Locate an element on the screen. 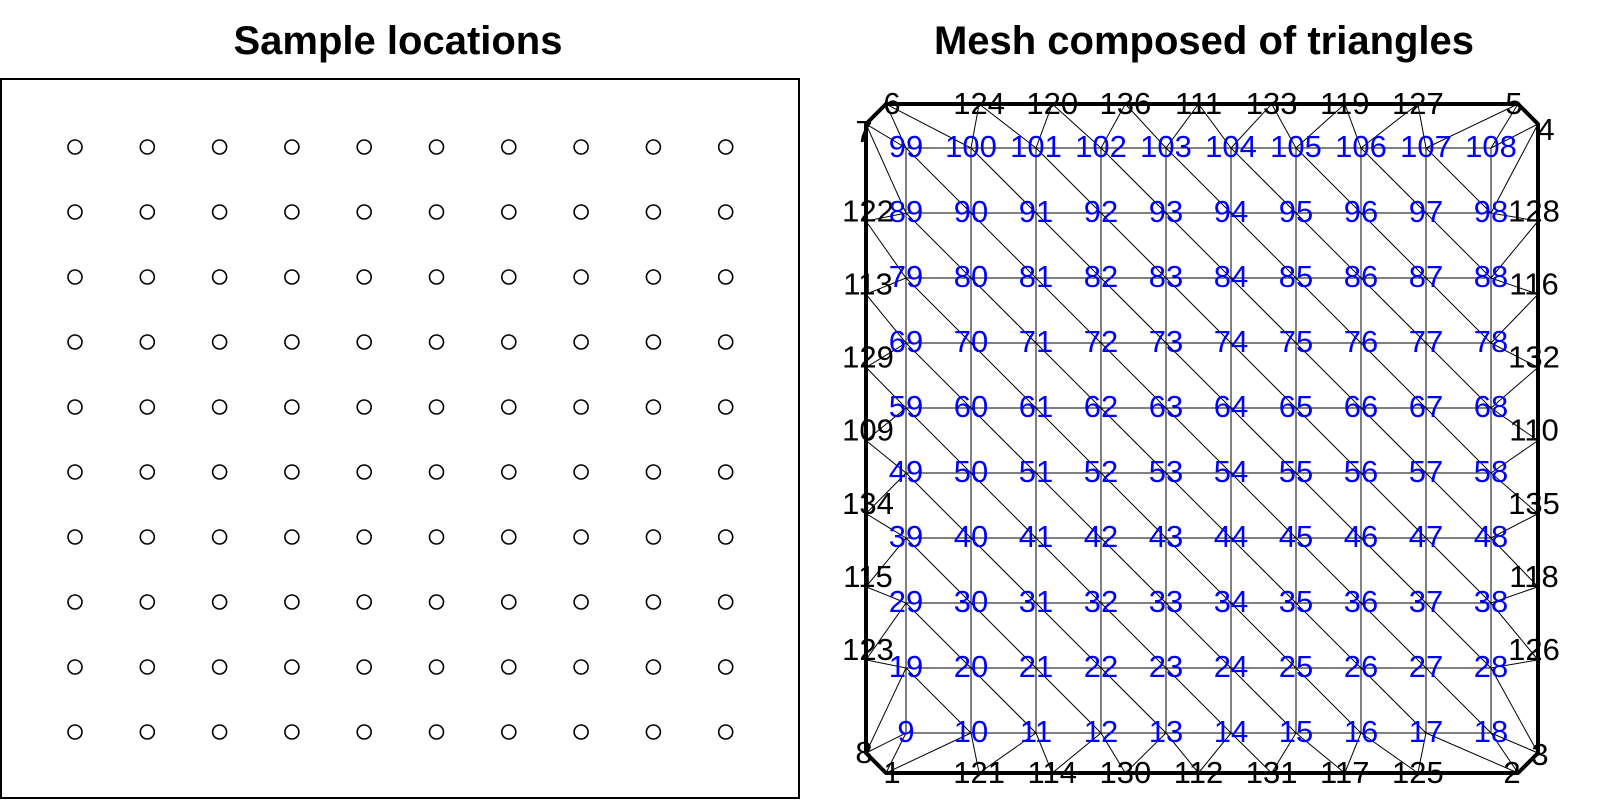 The image size is (1600, 800). interior-vertex-label: 105 is located at coordinates (1296, 146).